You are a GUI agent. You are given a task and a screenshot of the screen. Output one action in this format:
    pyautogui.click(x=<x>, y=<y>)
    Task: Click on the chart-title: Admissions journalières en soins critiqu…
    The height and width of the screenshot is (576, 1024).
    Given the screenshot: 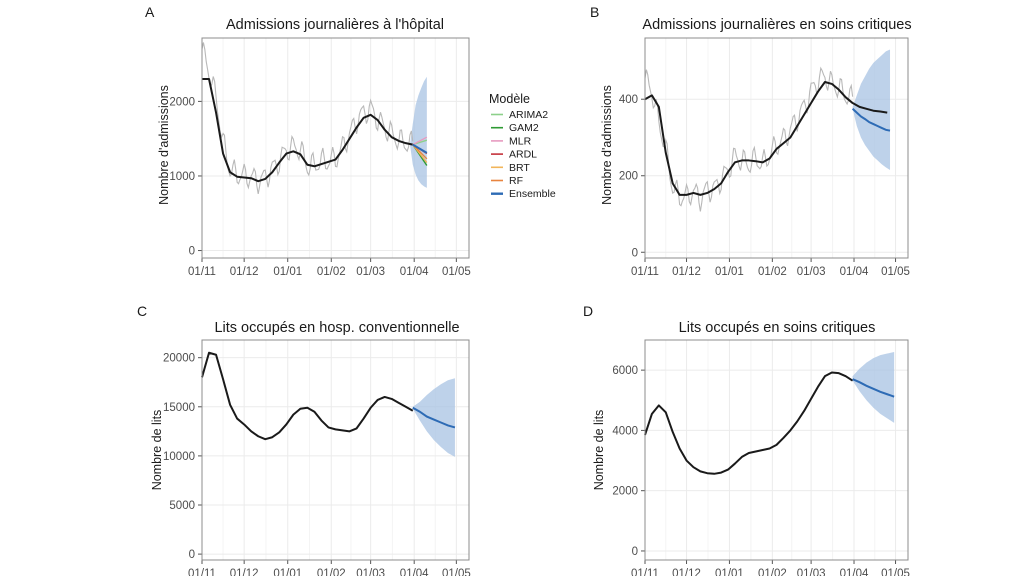 What is the action you would take?
    pyautogui.click(x=776, y=25)
    